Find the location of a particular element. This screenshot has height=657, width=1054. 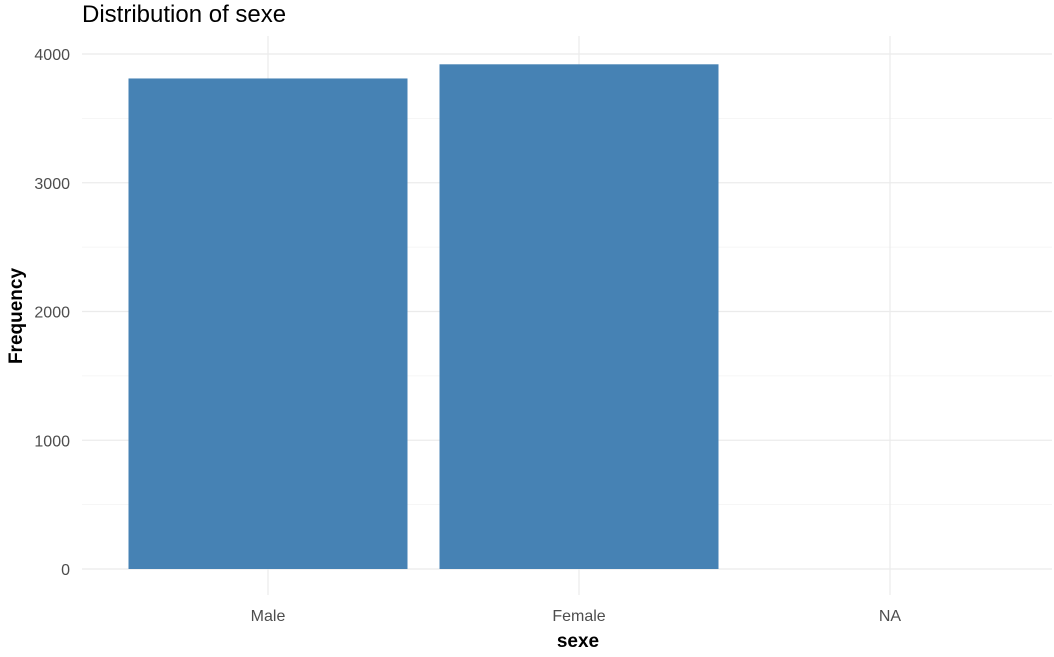

y-axis-title: Frequency is located at coordinates (16, 316).